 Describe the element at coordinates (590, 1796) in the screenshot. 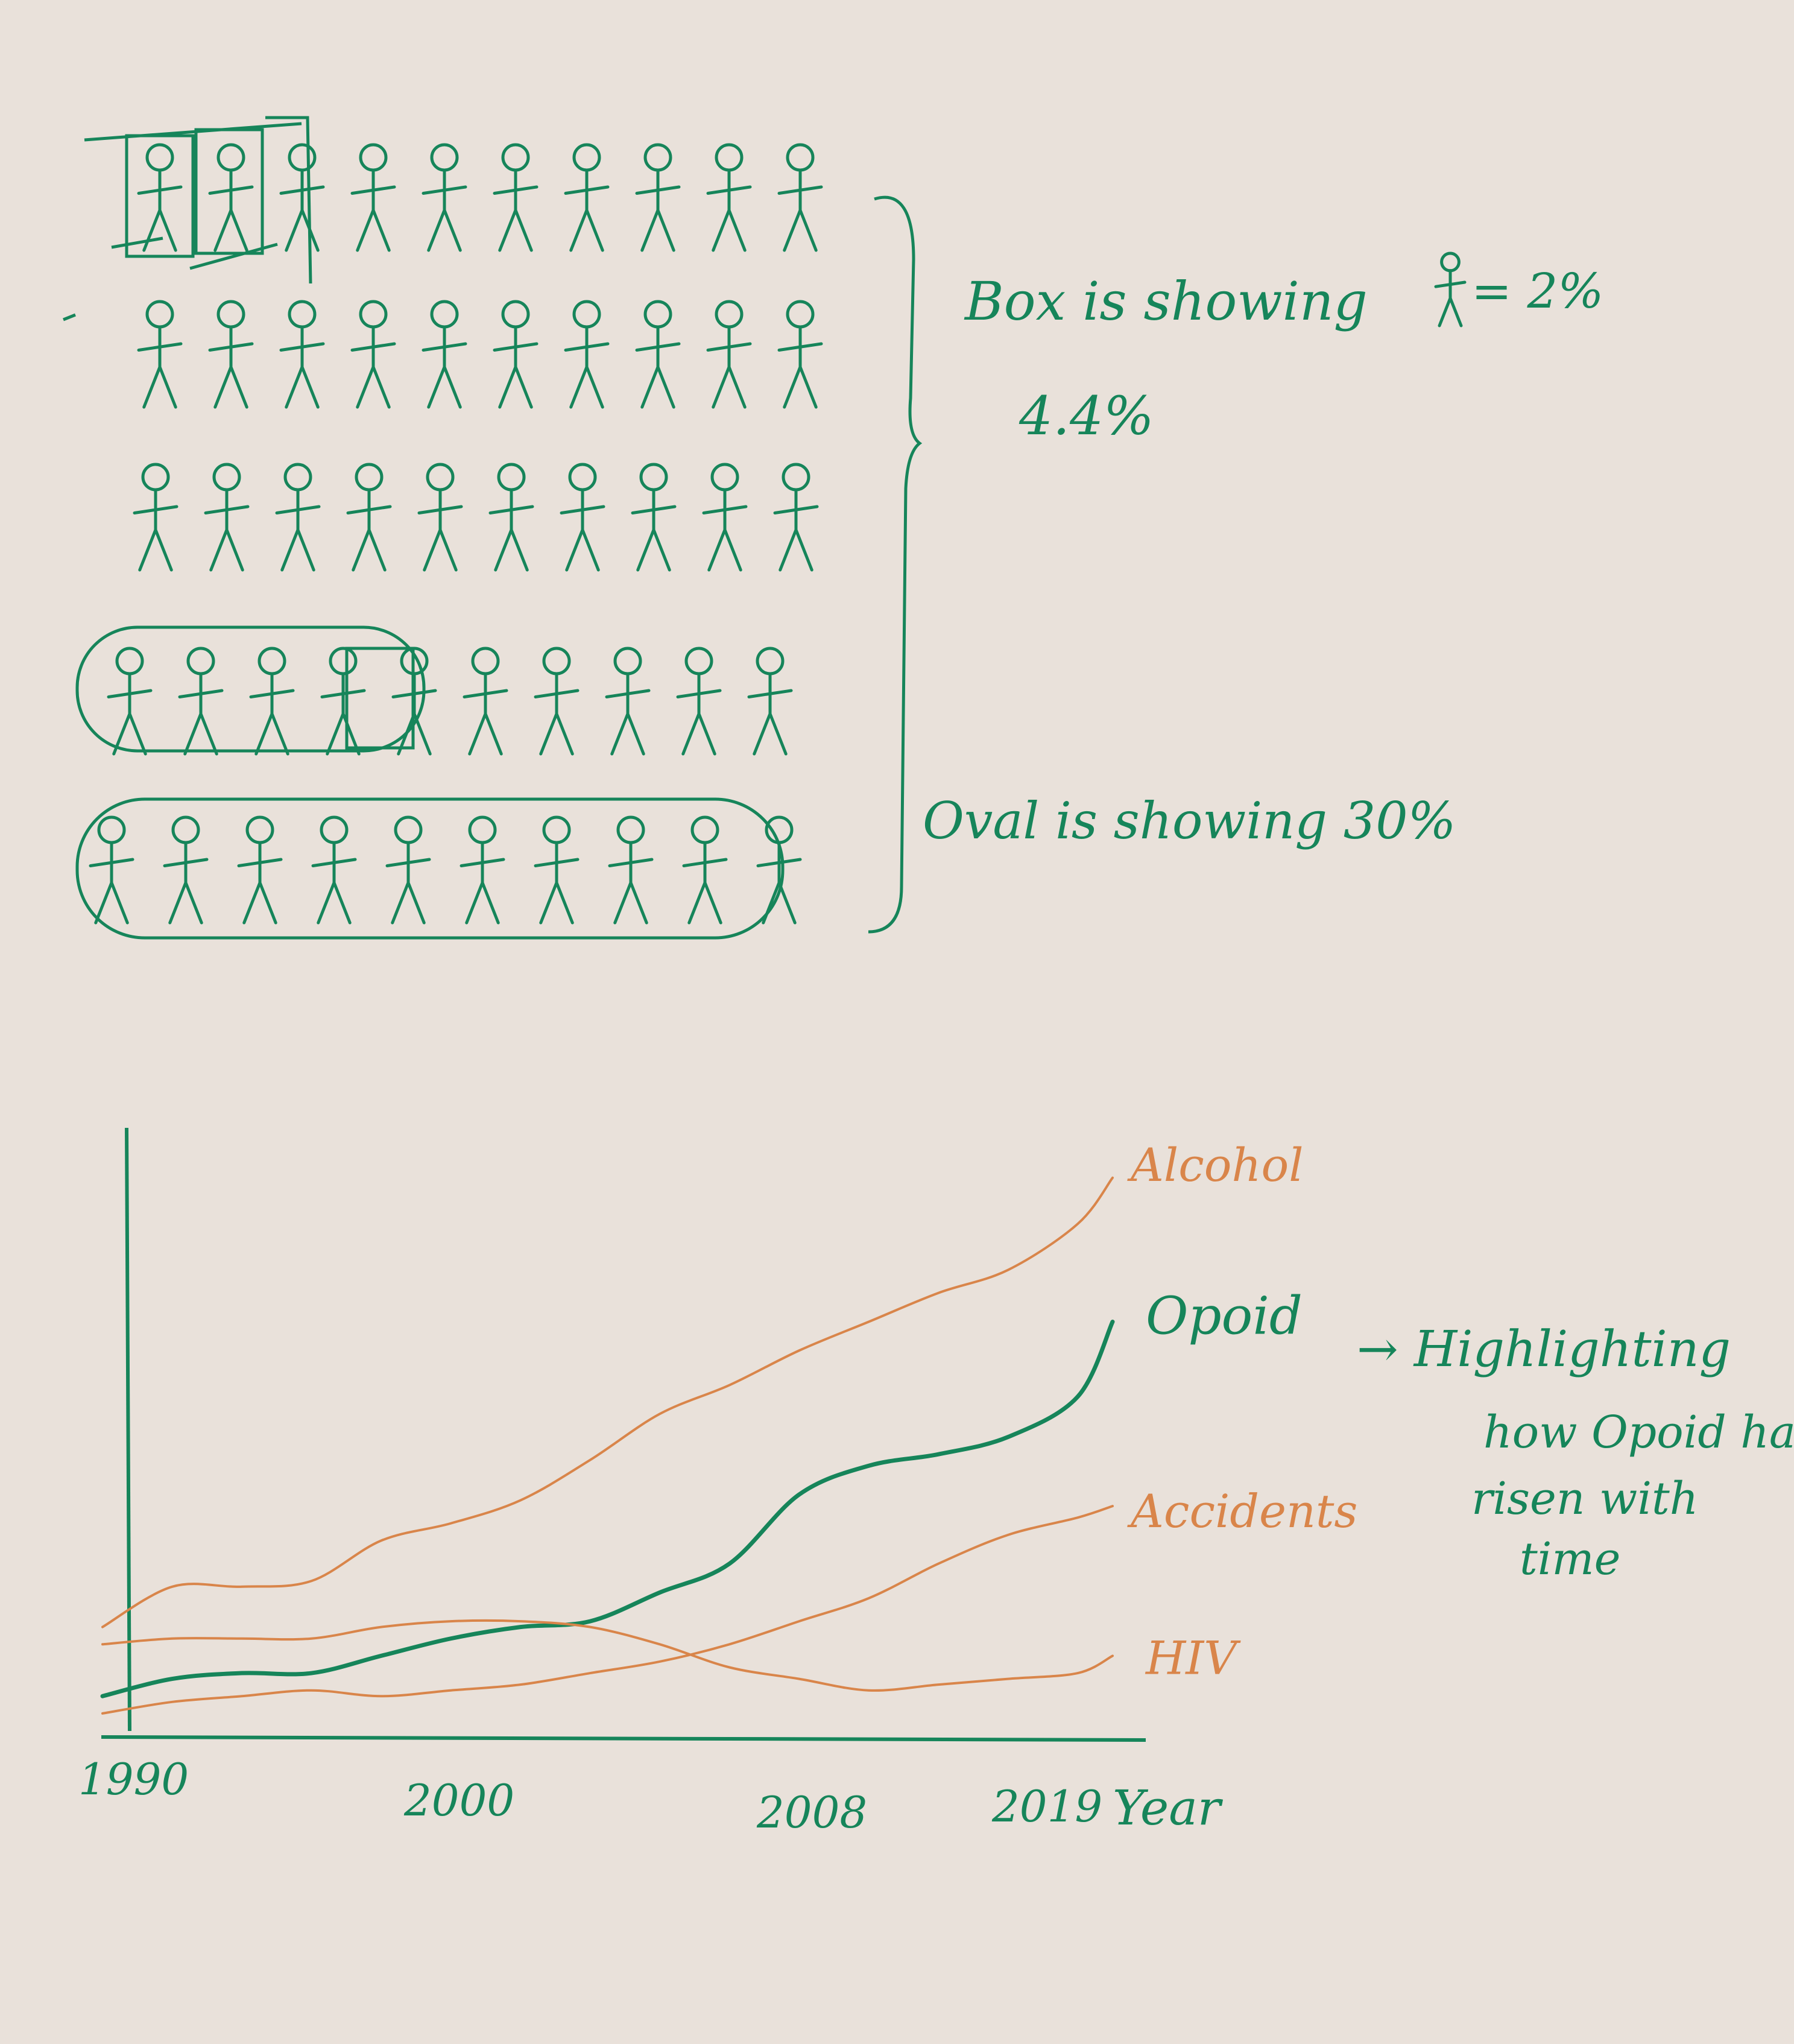

I see `x-tick-labels: 1990 2000 2008 2019` at that location.